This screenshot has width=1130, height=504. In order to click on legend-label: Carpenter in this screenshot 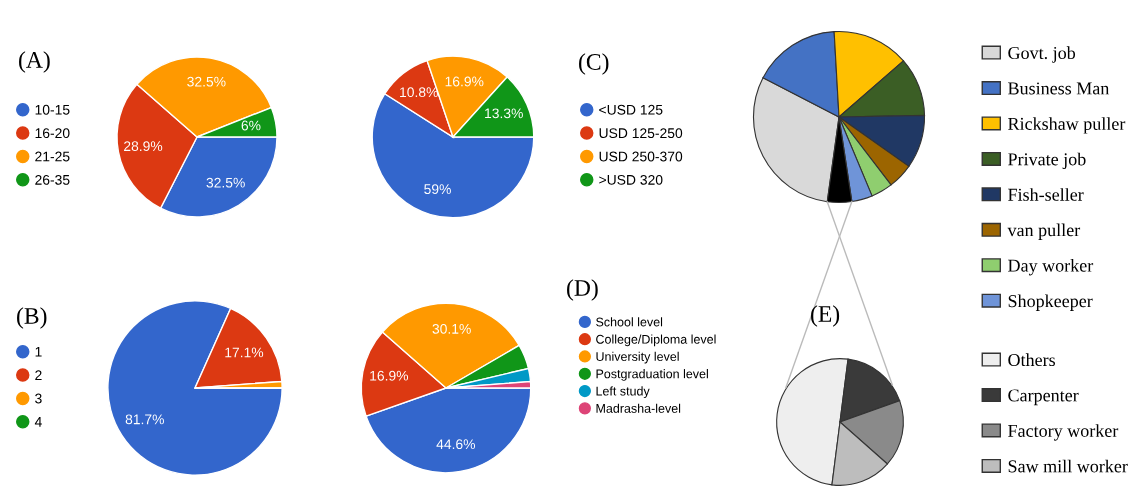, I will do `click(1043, 397)`.